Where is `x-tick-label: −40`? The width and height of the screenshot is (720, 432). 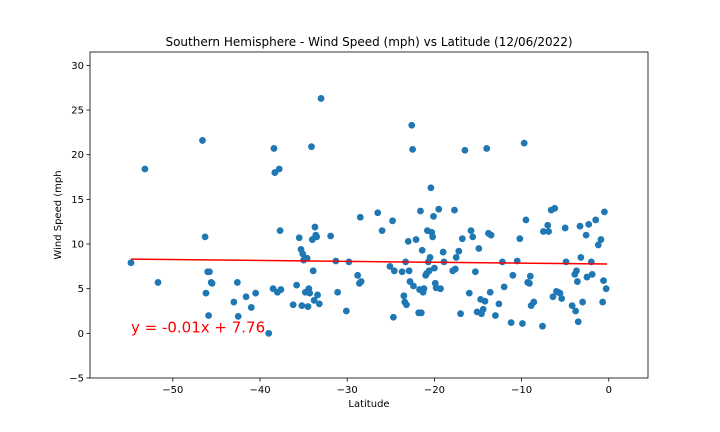 x-tick-label: −40 is located at coordinates (259, 390).